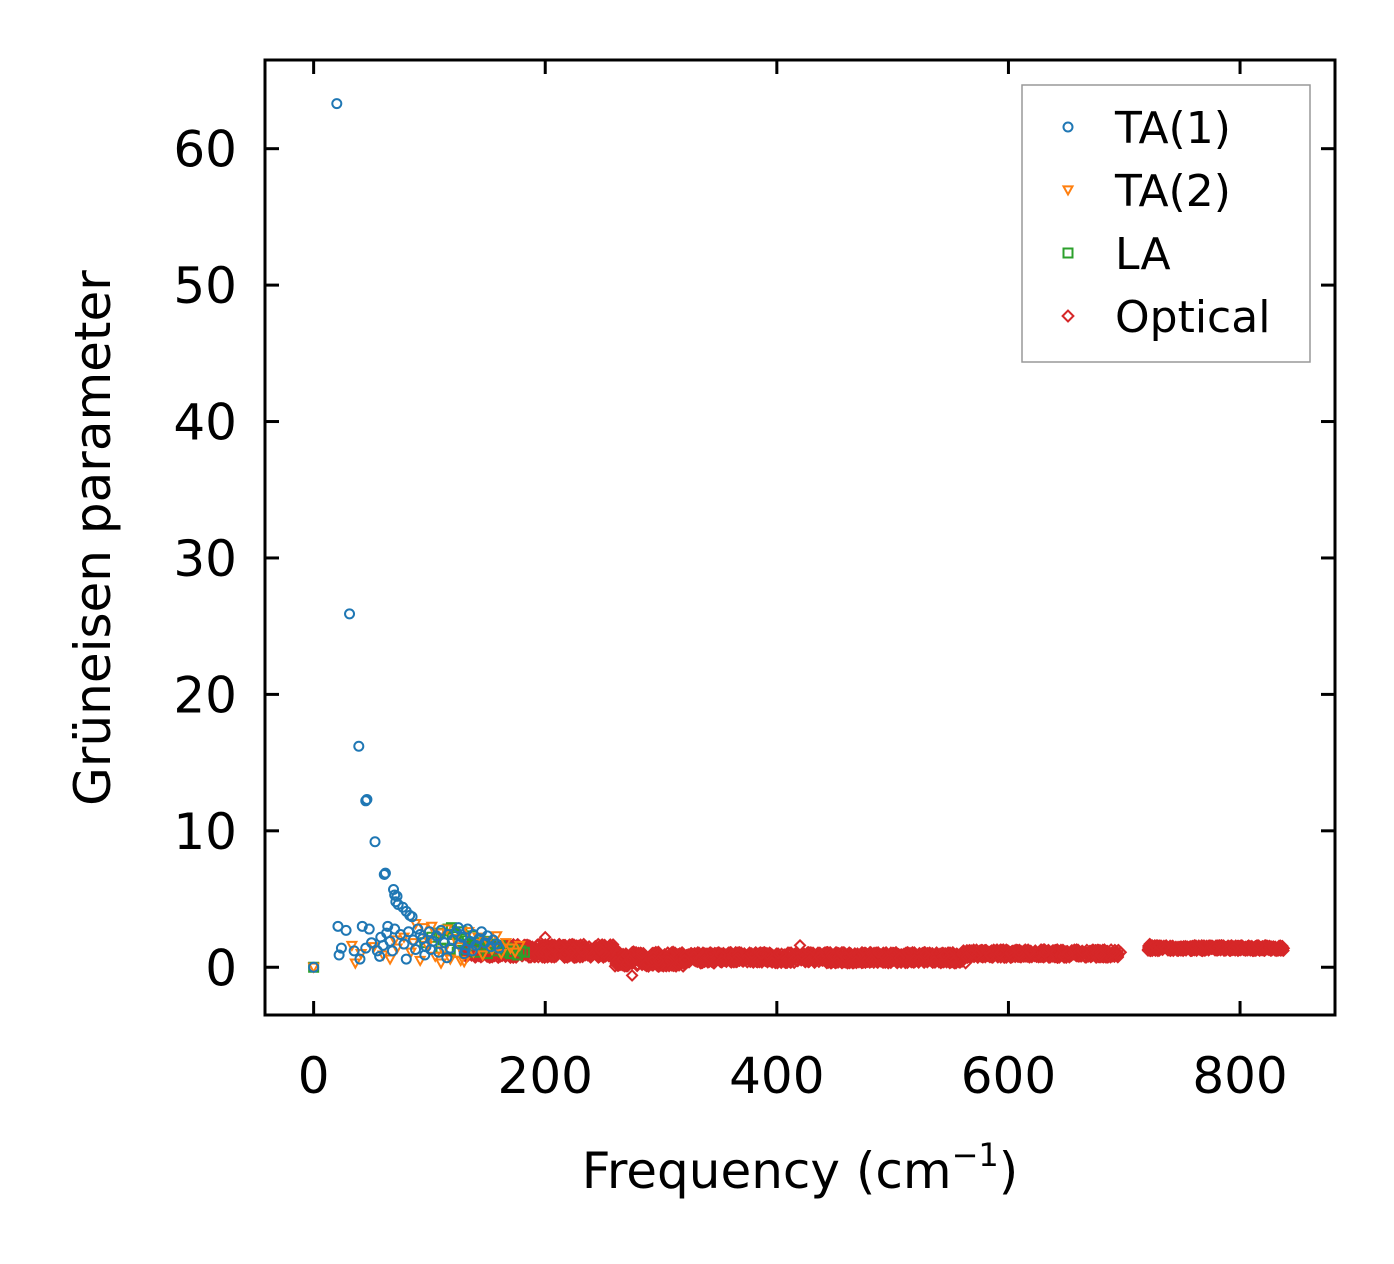 The width and height of the screenshot is (1394, 1264). I want to click on legend-label: LA, so click(1143, 254).